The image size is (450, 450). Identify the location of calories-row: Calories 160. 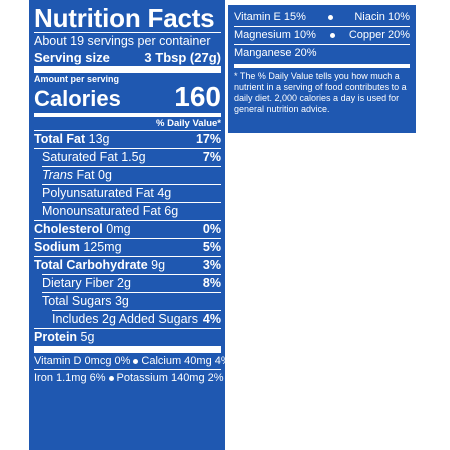
(127, 96).